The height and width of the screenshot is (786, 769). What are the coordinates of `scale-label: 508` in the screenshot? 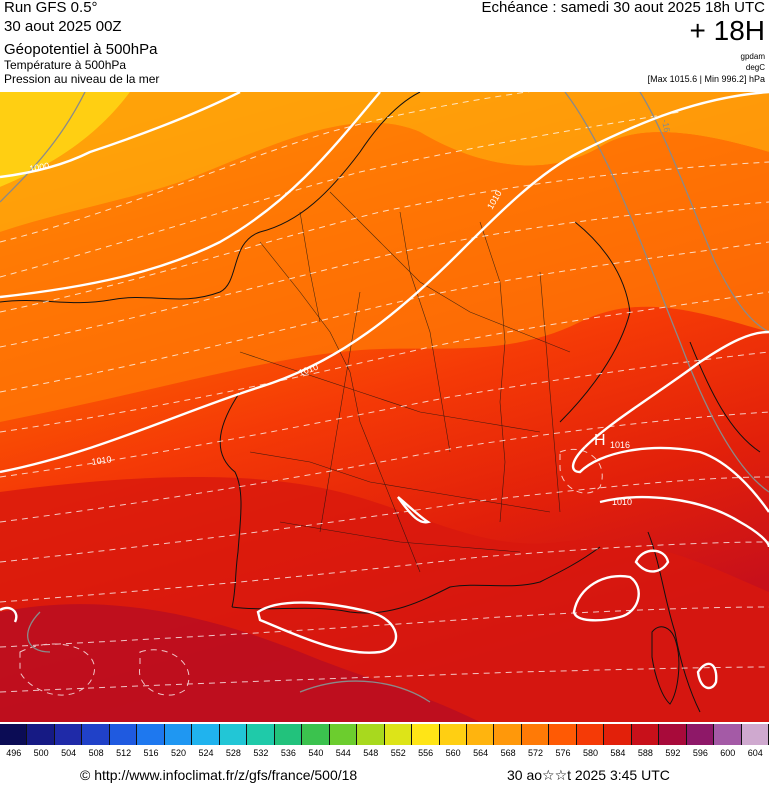 It's located at (96, 753).